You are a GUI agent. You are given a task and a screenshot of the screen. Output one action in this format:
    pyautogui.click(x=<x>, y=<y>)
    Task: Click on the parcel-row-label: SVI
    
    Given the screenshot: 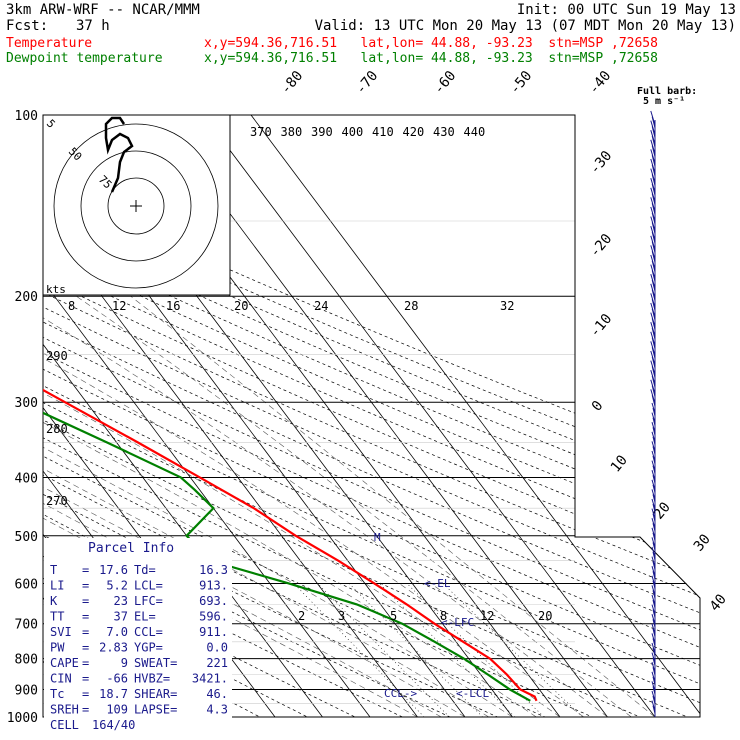 What is the action you would take?
    pyautogui.click(x=61, y=632)
    